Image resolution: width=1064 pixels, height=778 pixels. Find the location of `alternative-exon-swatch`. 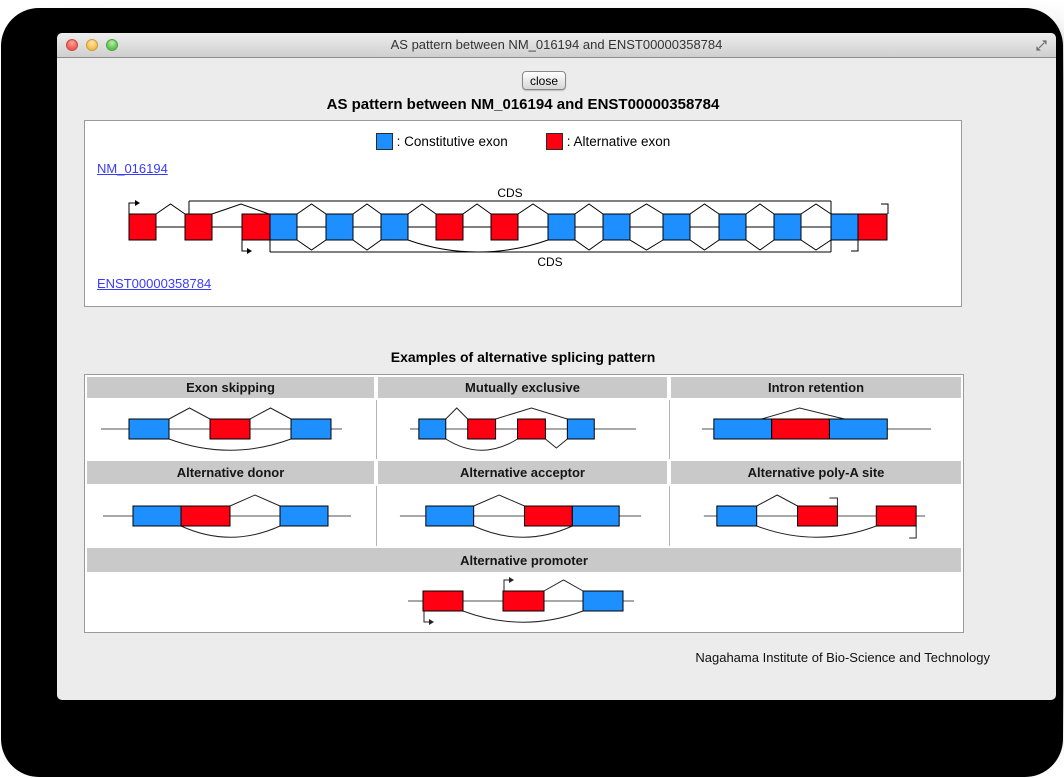

alternative-exon-swatch is located at coordinates (554, 141).